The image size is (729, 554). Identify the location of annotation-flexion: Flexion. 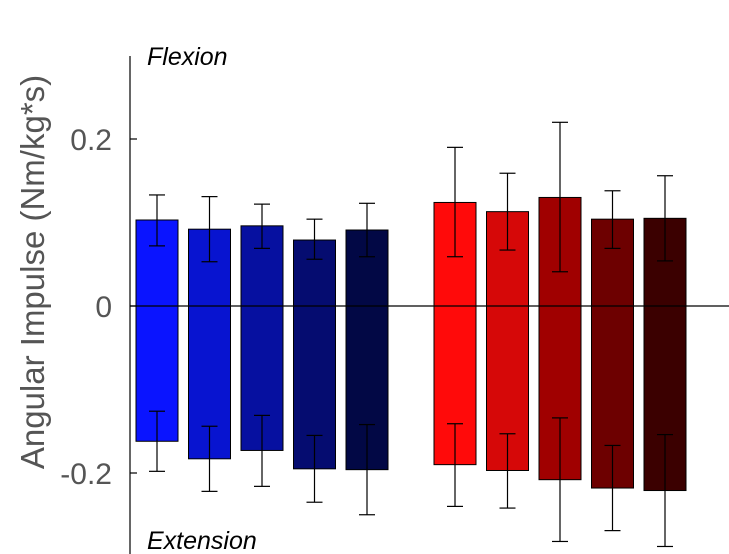
(187, 57).